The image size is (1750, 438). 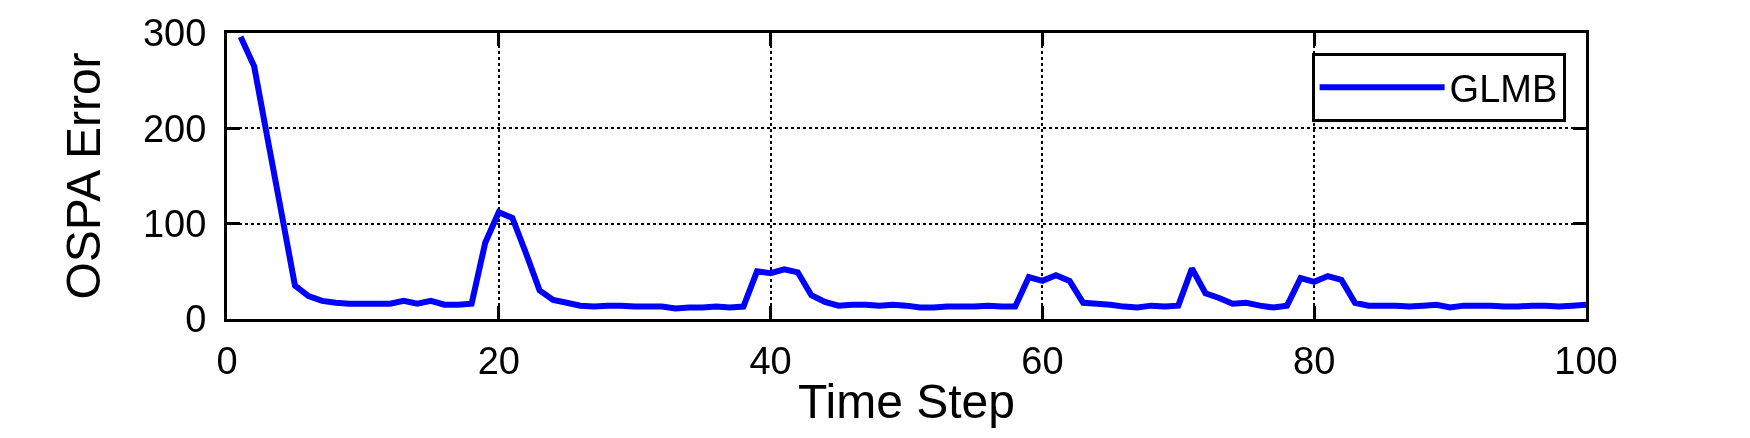 What do you see at coordinates (227, 360) in the screenshot?
I see `x-tick-label: 0` at bounding box center [227, 360].